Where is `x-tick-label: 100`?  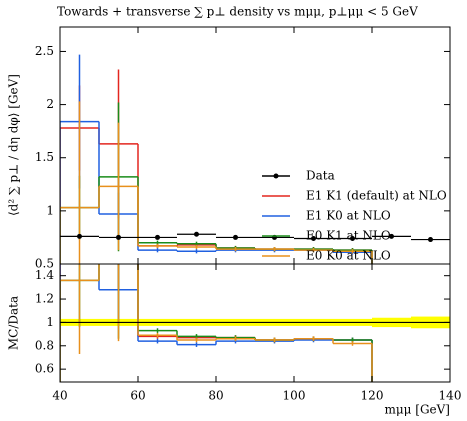 x-tick-label: 100 is located at coordinates (294, 396).